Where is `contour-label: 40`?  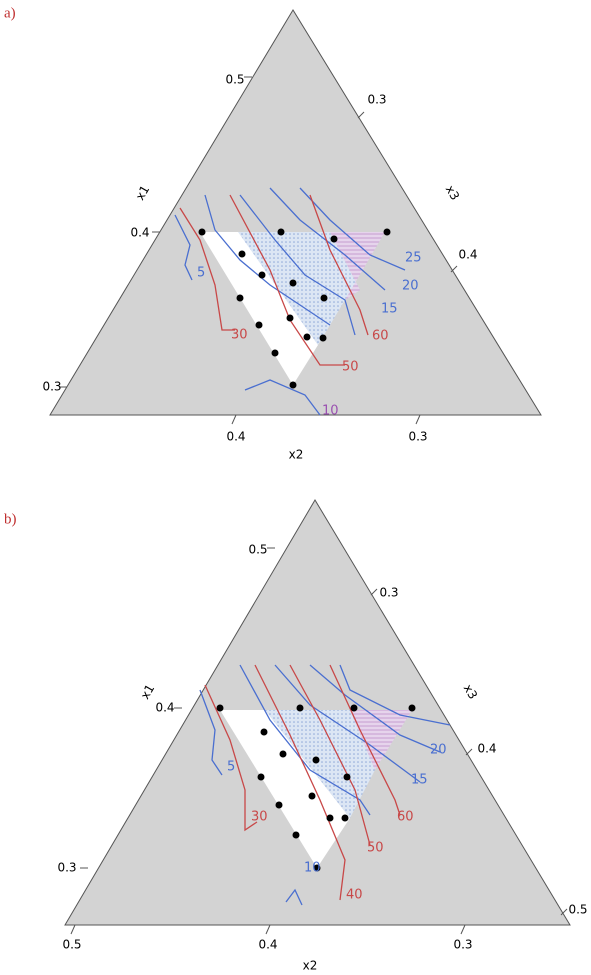
contour-label: 40 is located at coordinates (354, 895).